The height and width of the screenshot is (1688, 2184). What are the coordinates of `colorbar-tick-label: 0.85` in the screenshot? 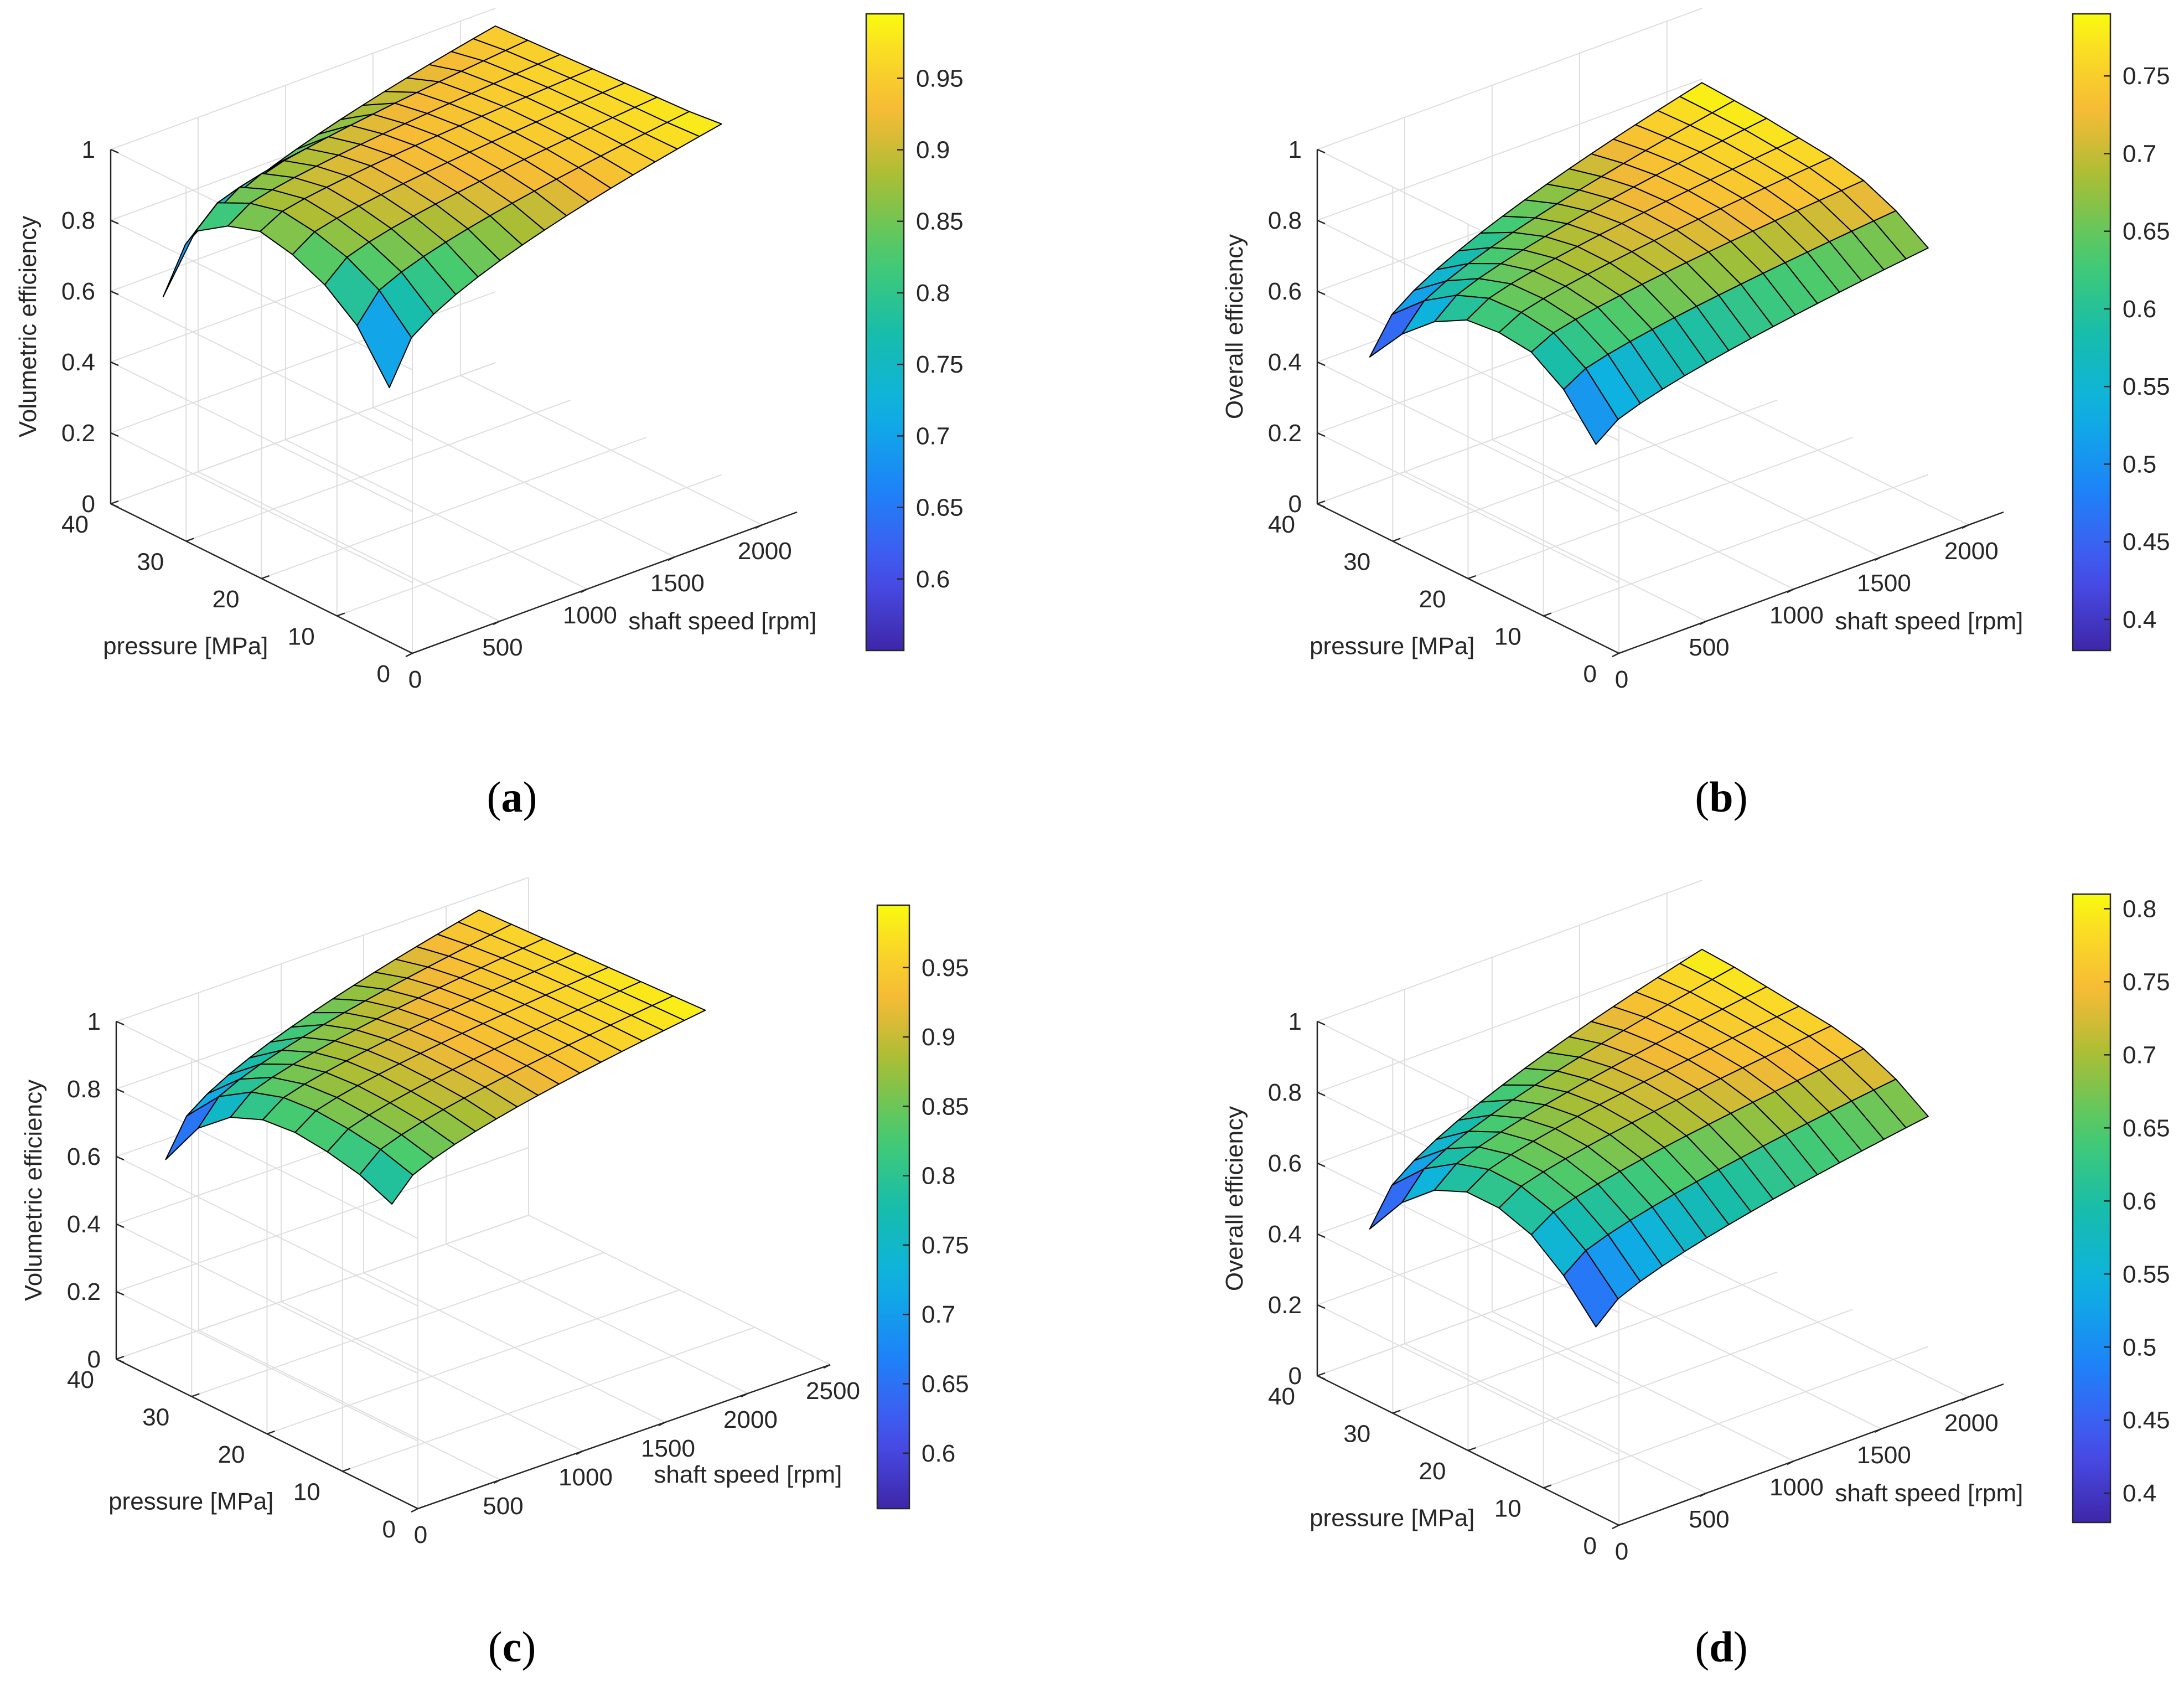 It's located at (940, 221).